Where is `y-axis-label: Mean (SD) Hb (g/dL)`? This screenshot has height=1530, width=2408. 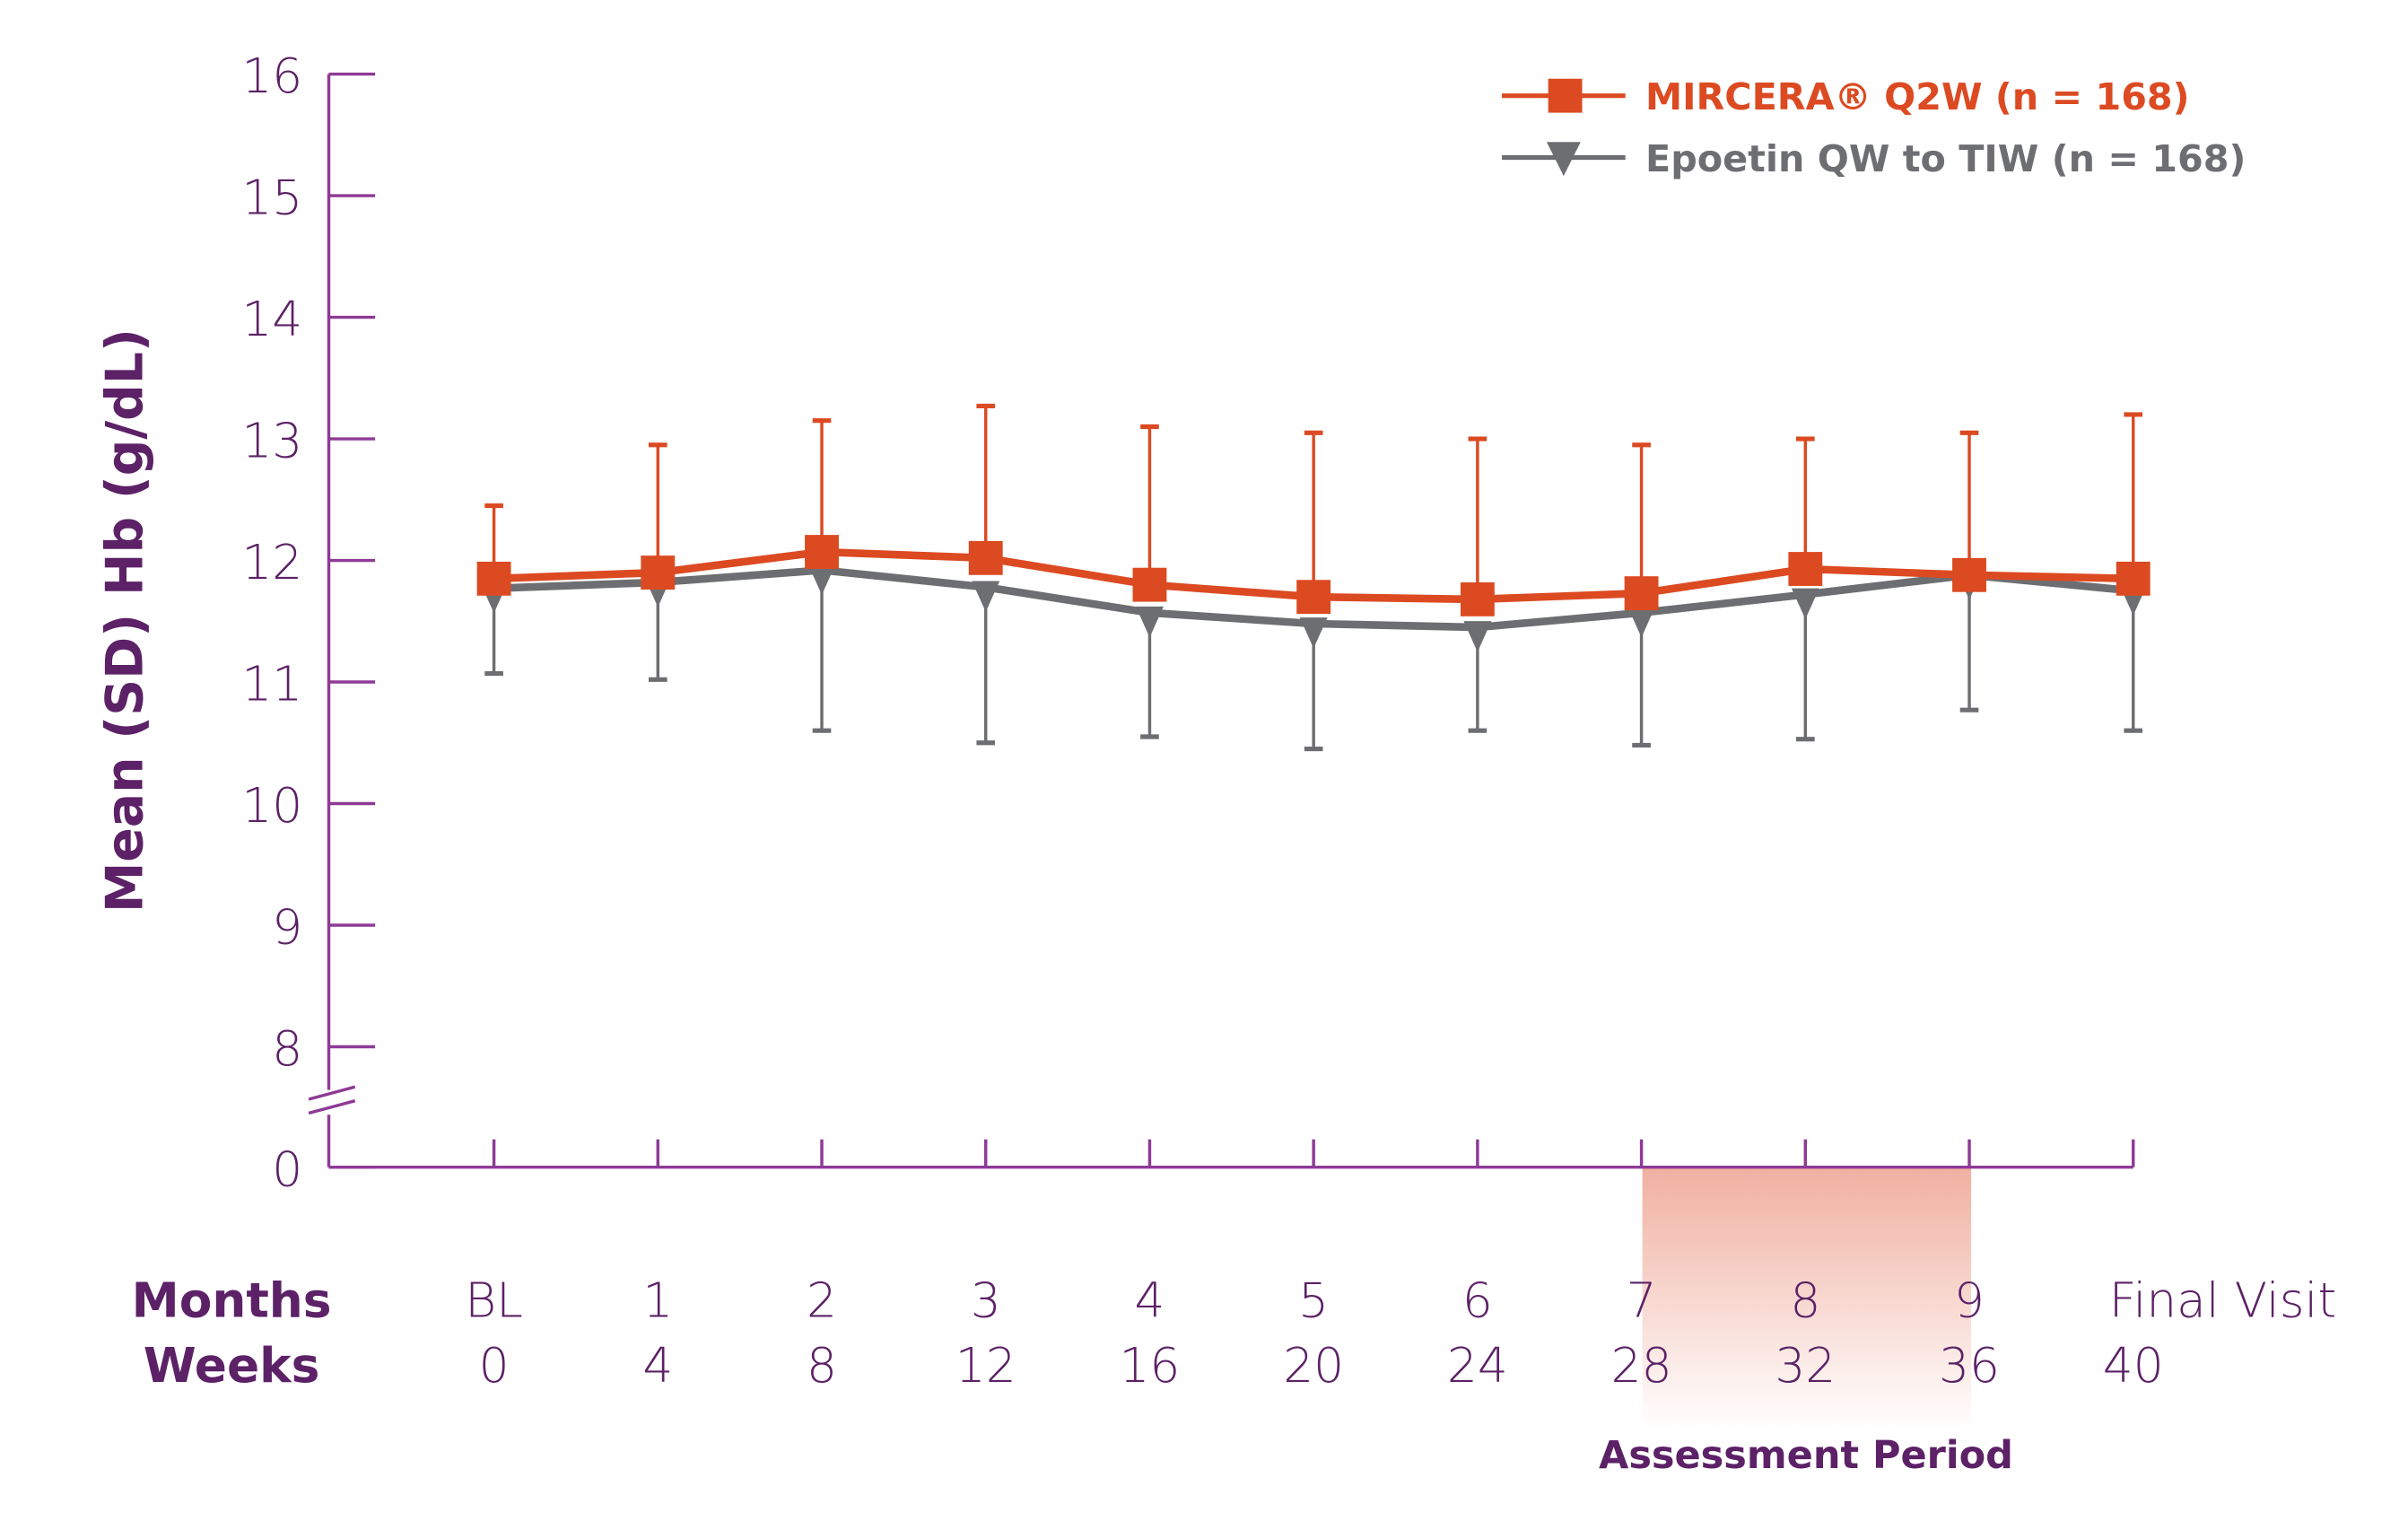
y-axis-label: Mean (SD) Hb (g/dL) is located at coordinates (124, 620).